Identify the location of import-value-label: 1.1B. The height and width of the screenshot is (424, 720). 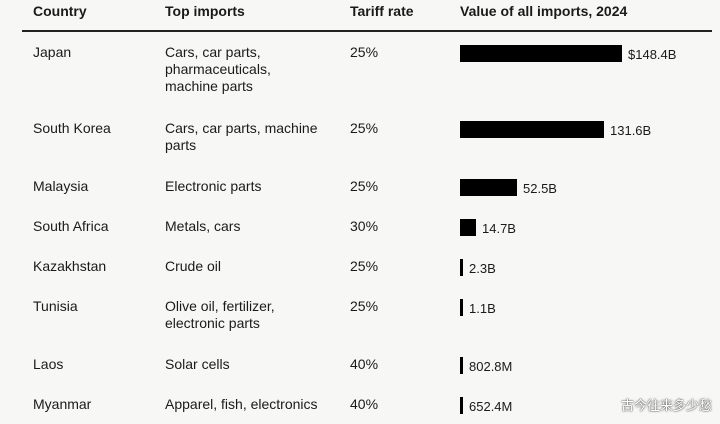
(482, 308).